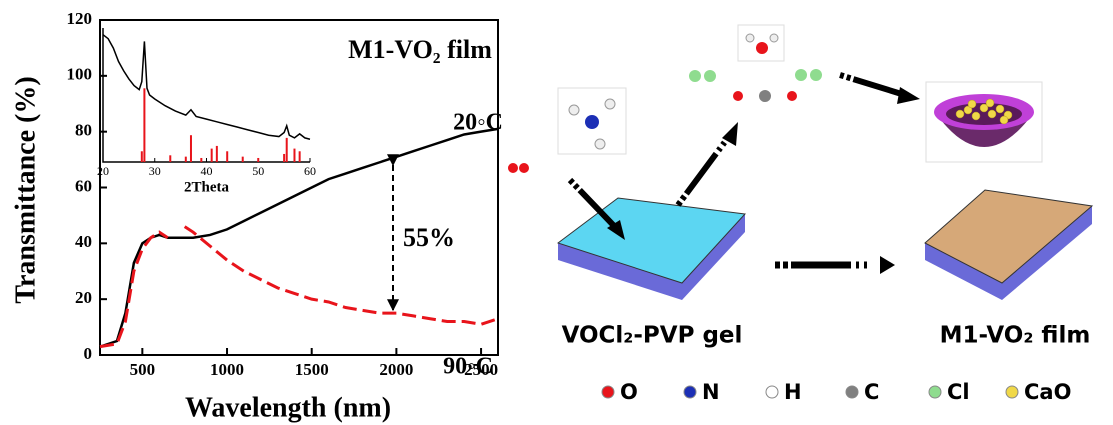 The image size is (1113, 425). Describe the element at coordinates (83, 241) in the screenshot. I see `y-tick-label: 40` at that location.